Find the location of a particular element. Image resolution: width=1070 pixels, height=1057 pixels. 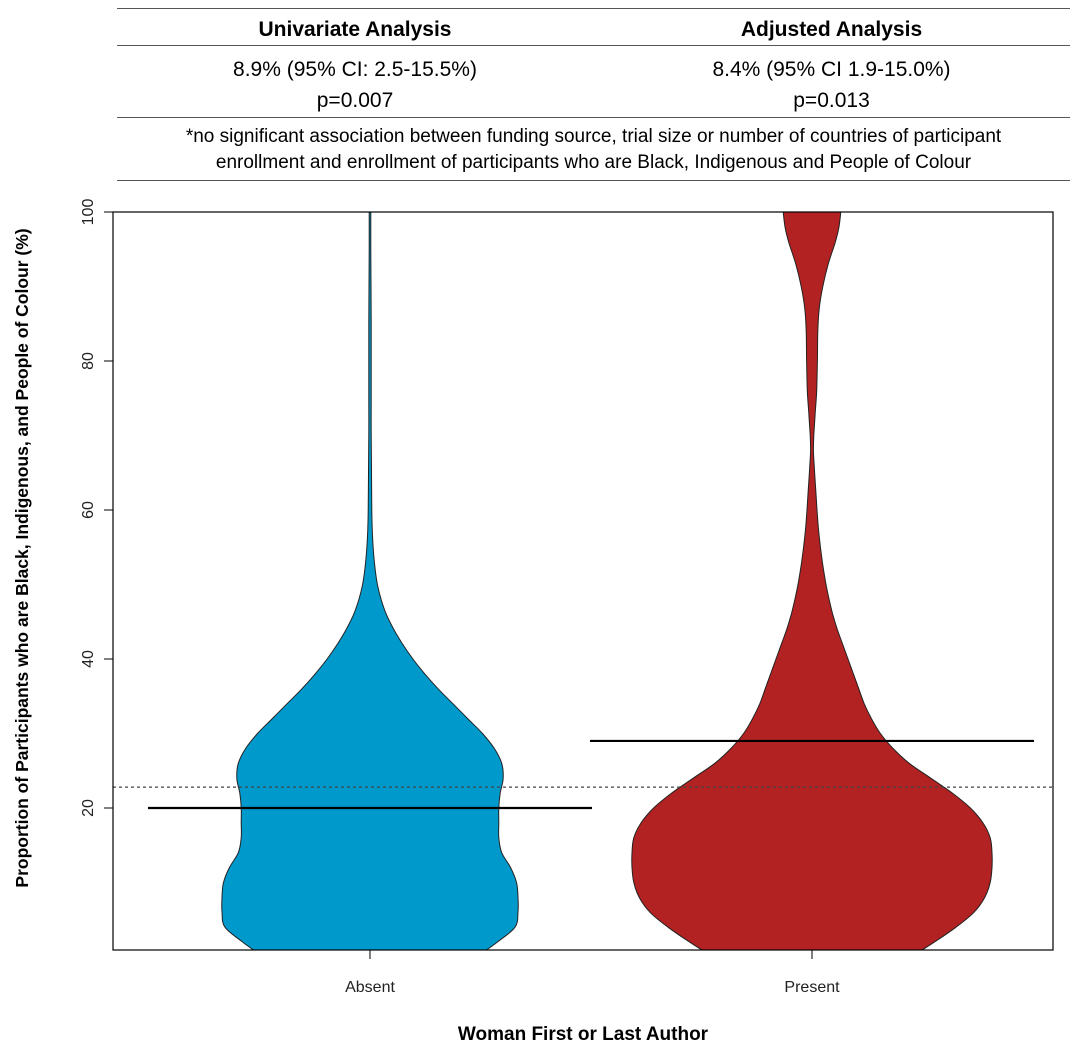

y-tick-label: 100 is located at coordinates (88, 212).